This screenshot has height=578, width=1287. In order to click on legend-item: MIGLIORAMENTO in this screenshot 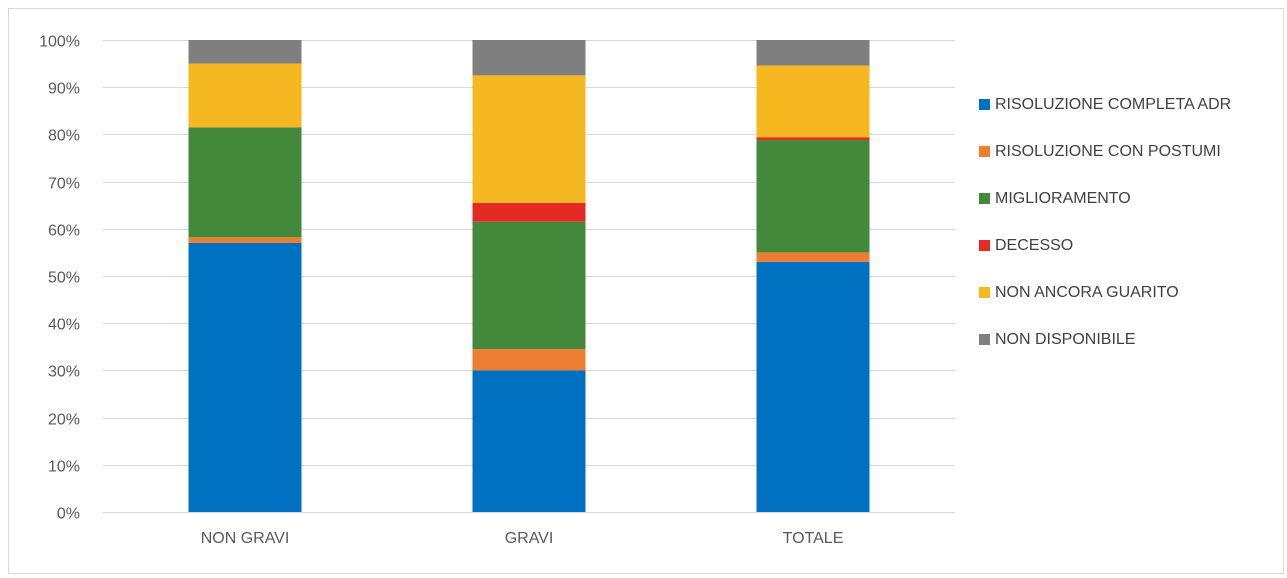, I will do `click(1105, 198)`.